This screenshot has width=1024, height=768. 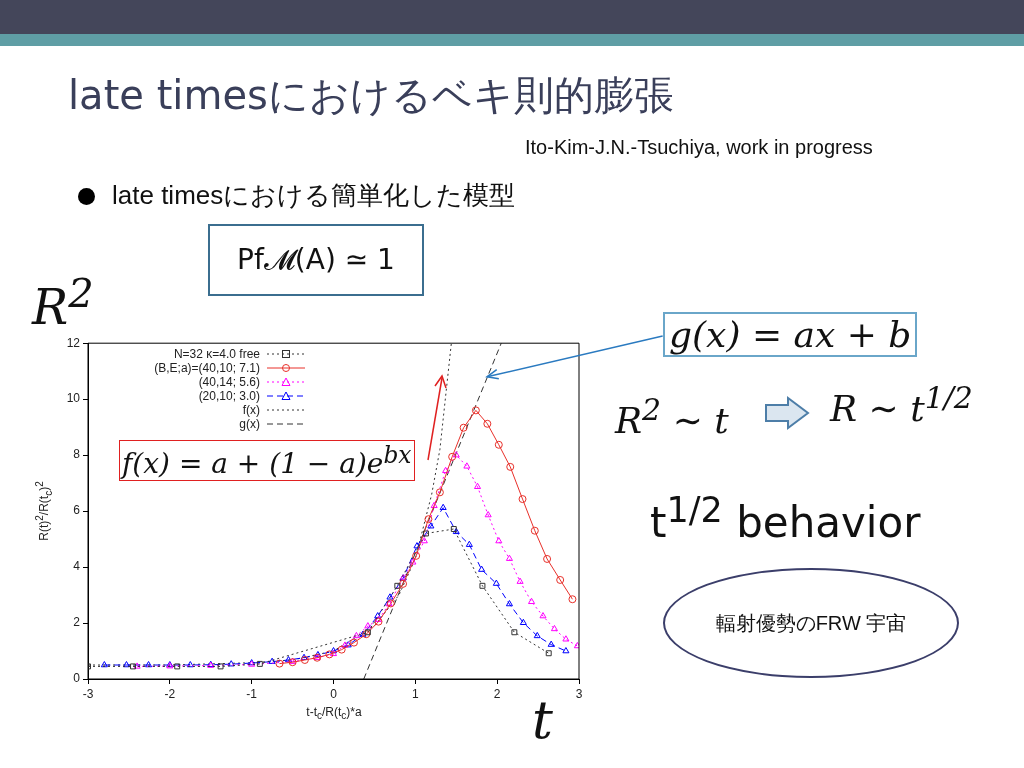 I want to click on y-tick-label: 2, so click(x=77, y=622).